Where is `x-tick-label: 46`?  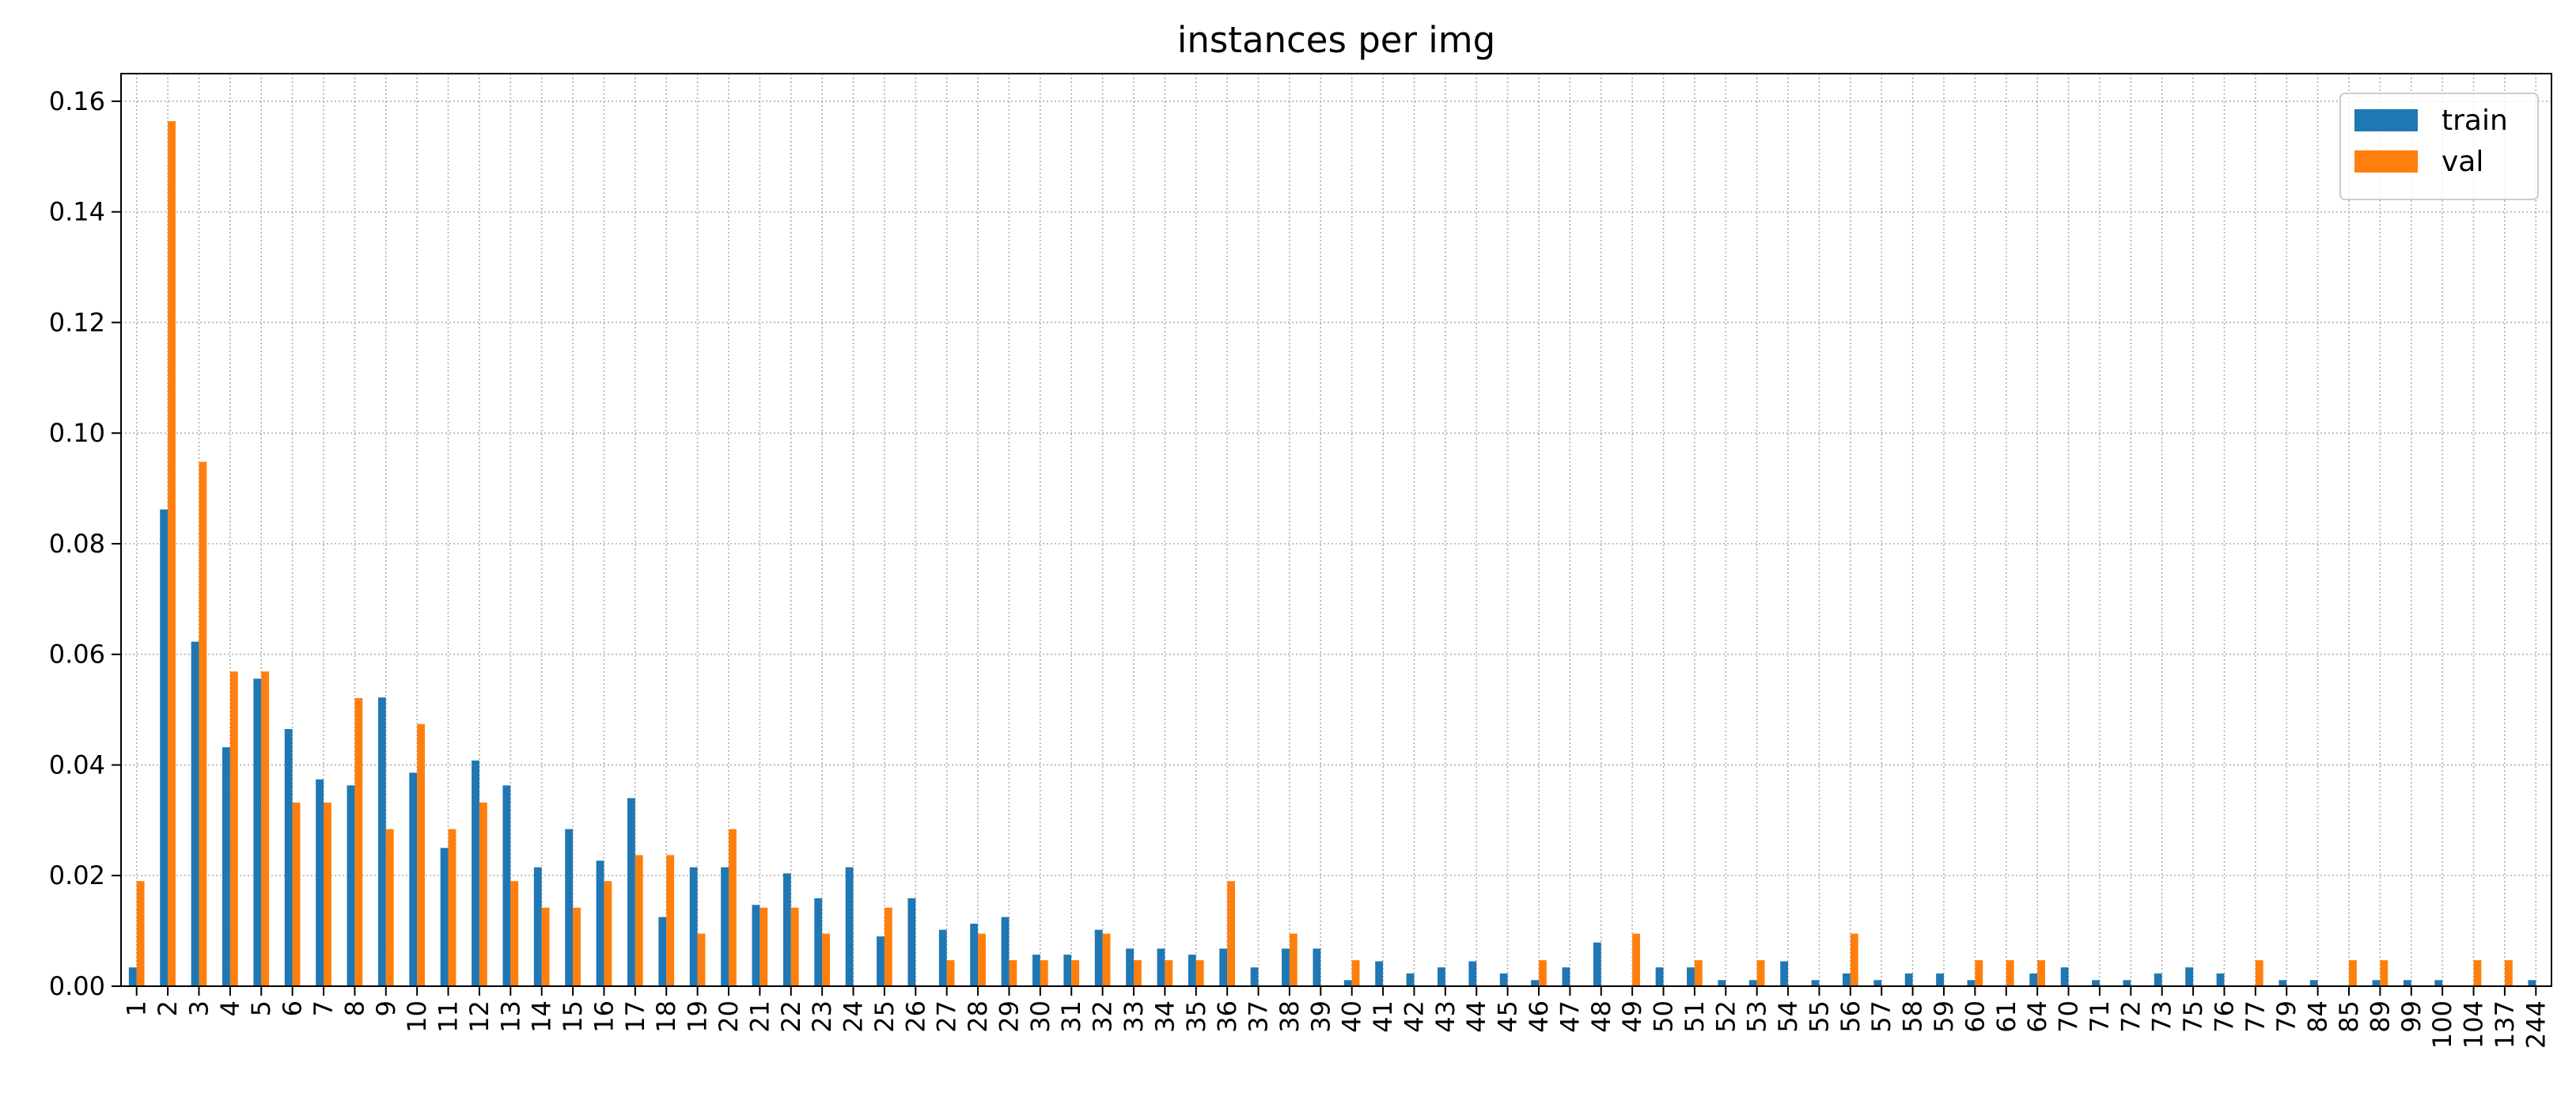 x-tick-label: 46 is located at coordinates (1539, 1017).